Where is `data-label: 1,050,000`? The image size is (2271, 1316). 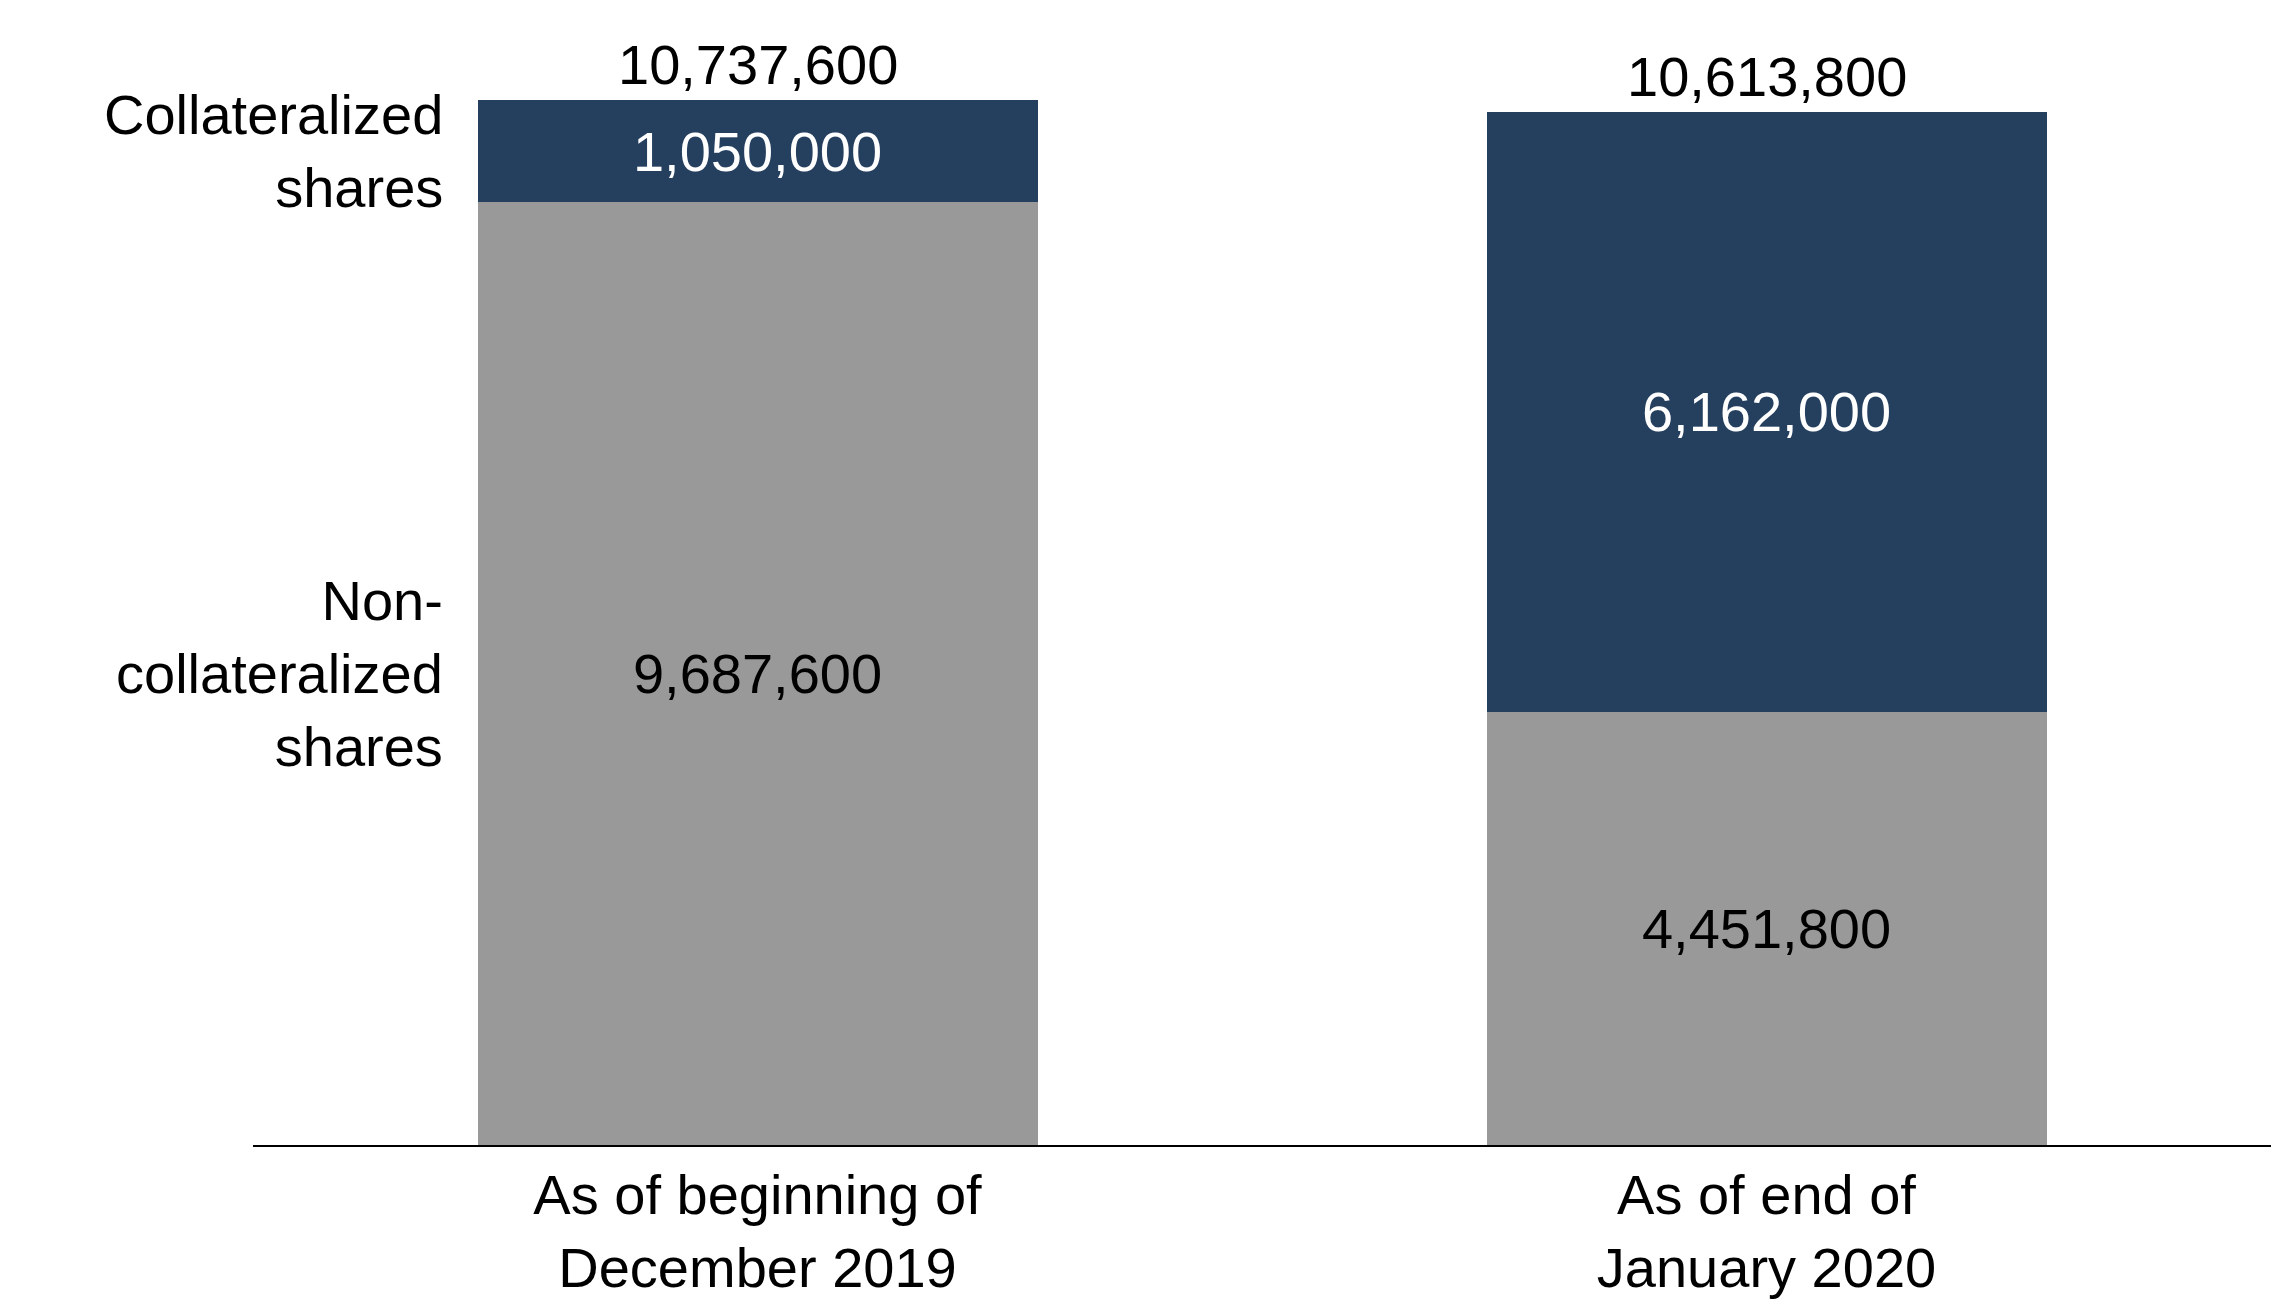 data-label: 1,050,000 is located at coordinates (757, 151).